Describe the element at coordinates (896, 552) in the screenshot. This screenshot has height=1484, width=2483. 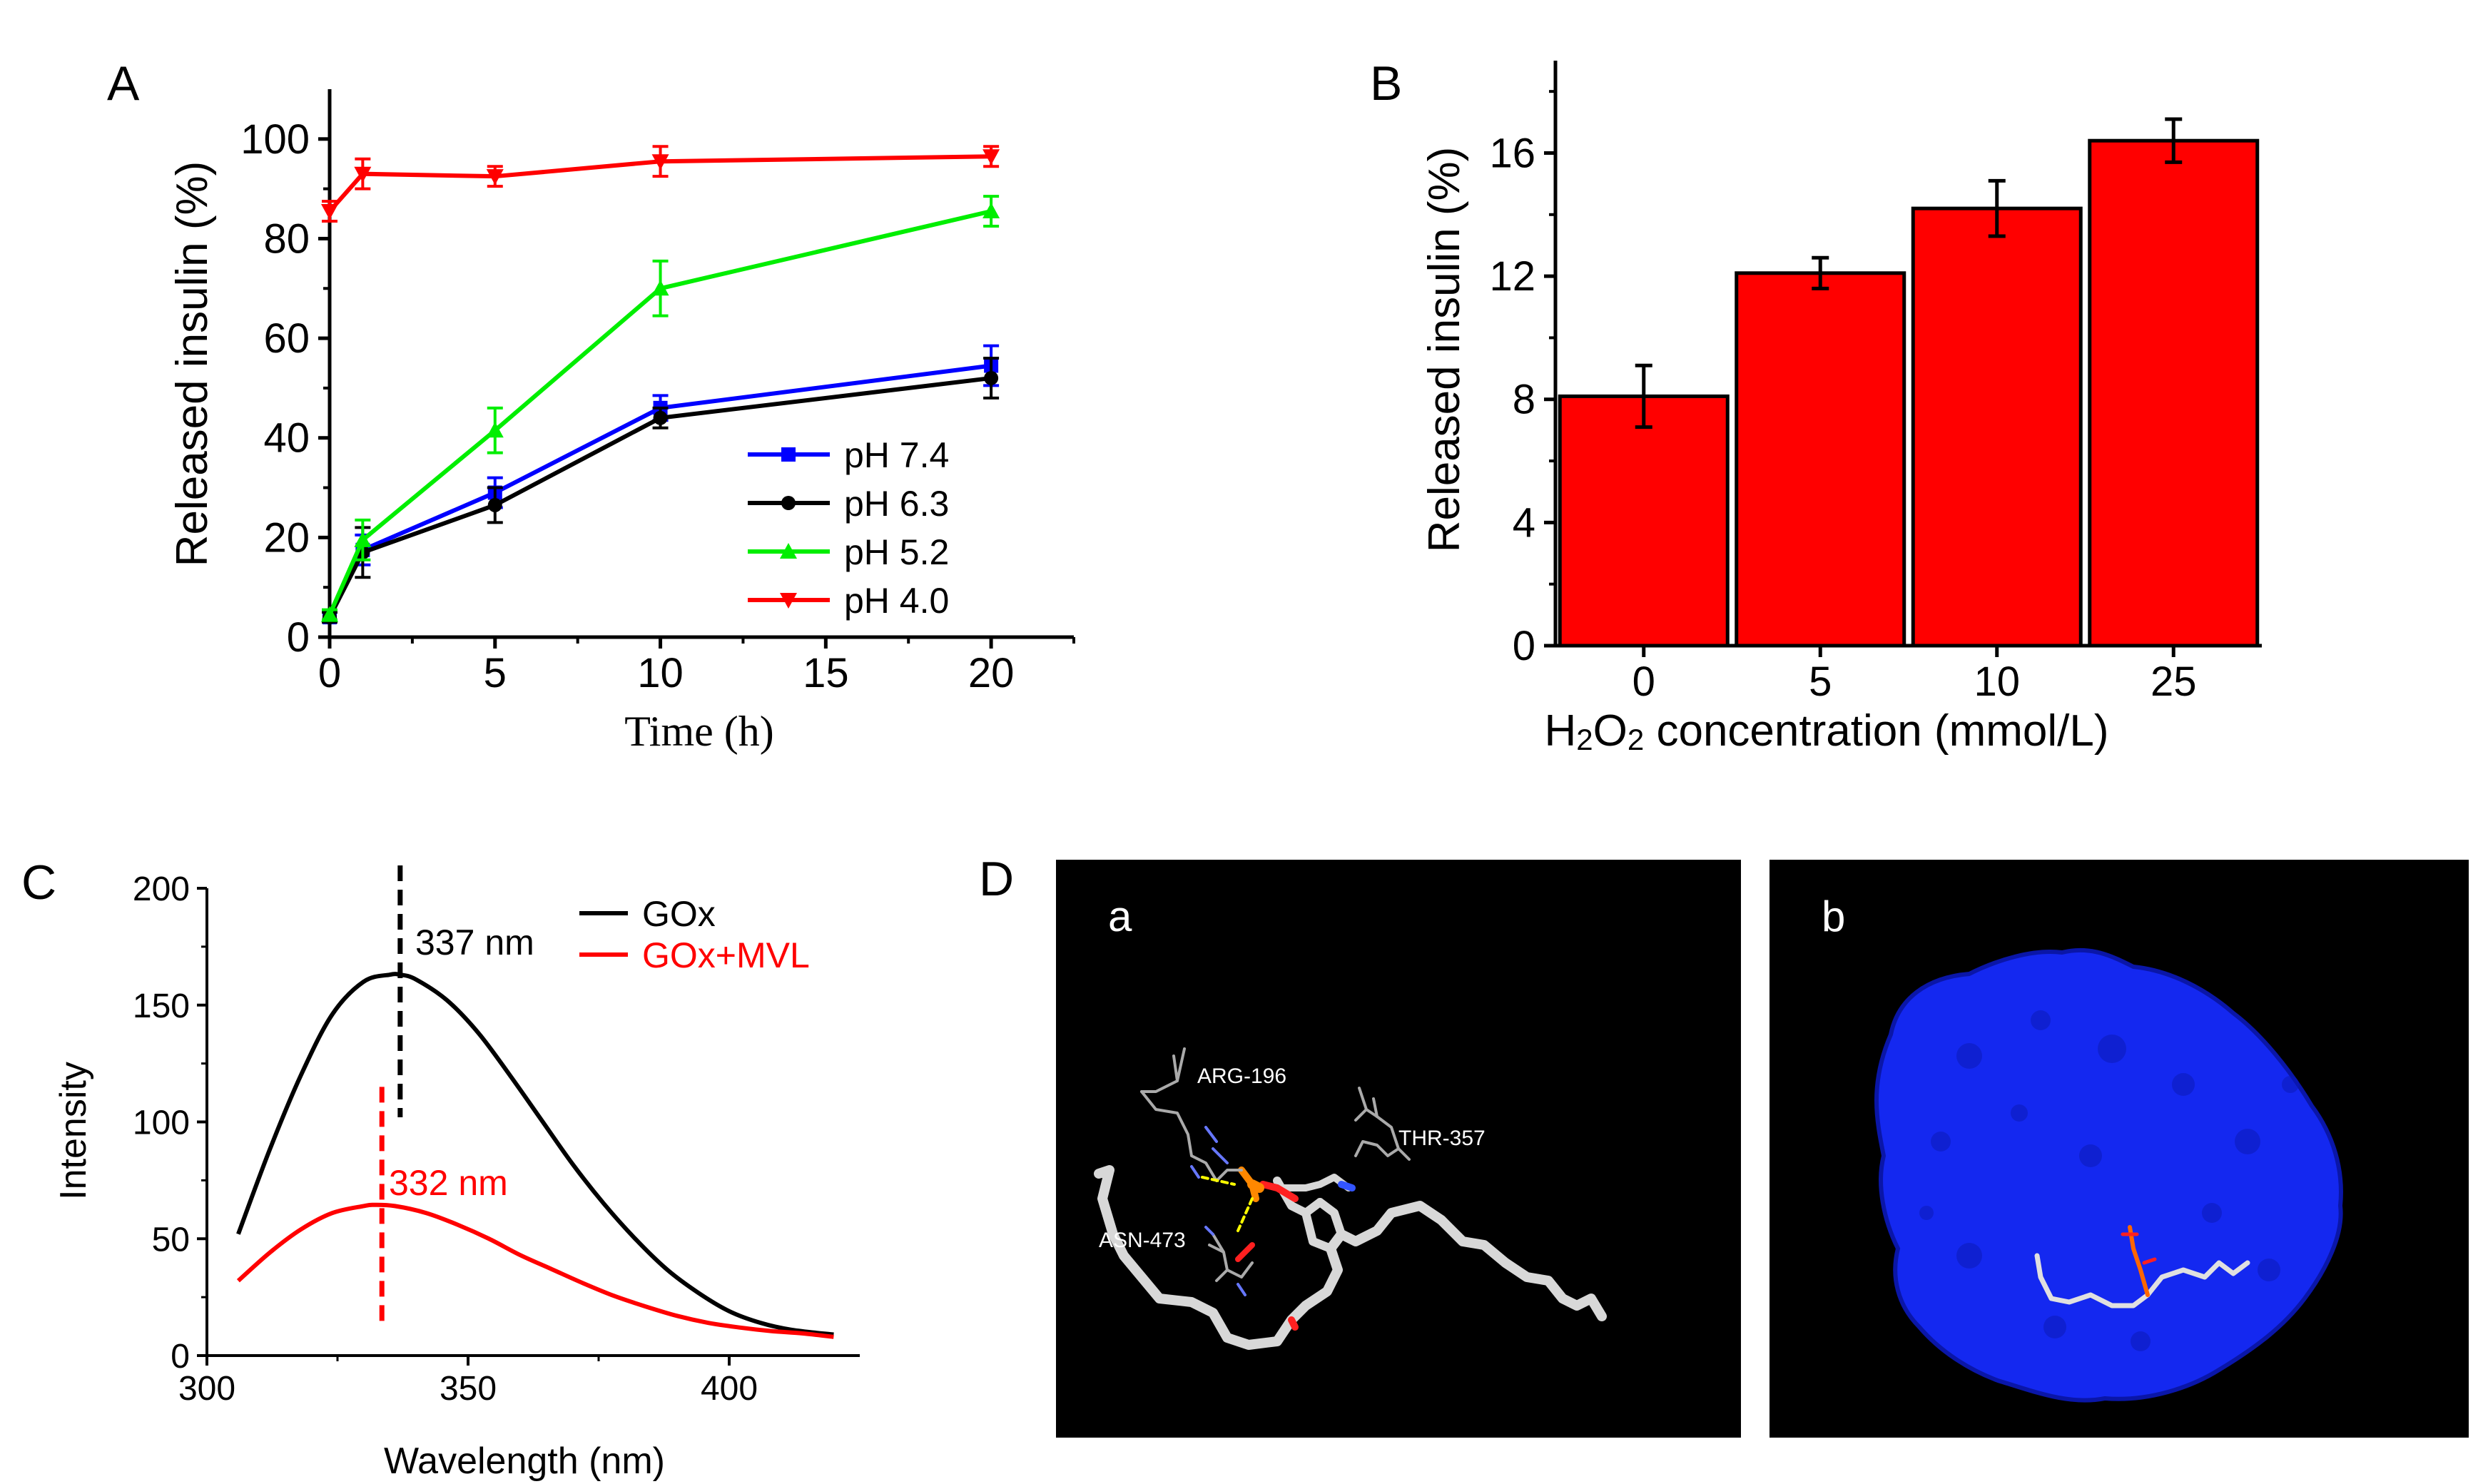
I see `legend-label: pH 5.2` at that location.